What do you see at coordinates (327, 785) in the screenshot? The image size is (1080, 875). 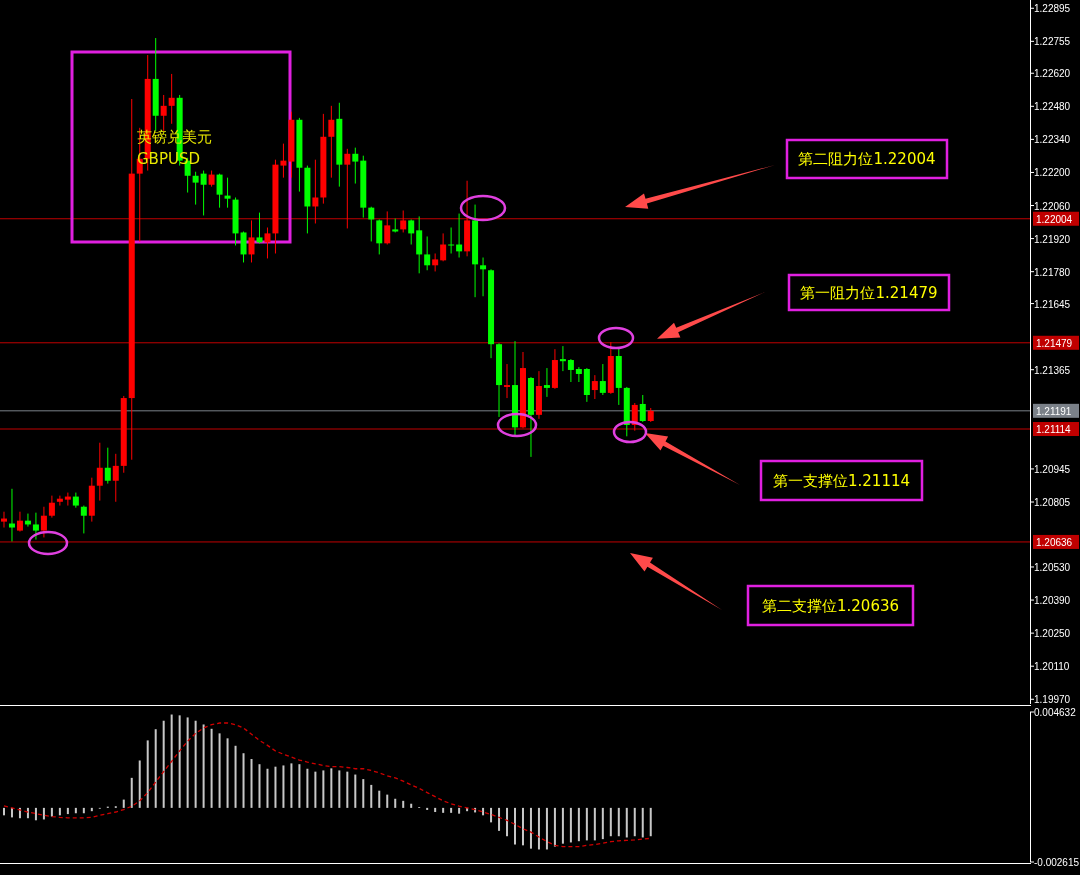 I see `line-series` at bounding box center [327, 785].